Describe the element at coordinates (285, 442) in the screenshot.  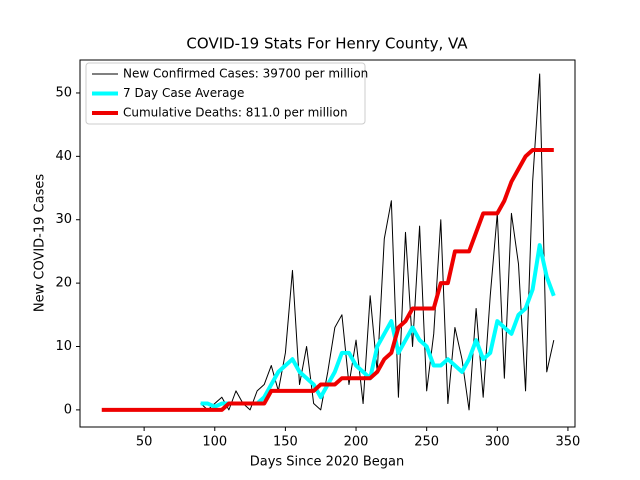
I see `x-tick-label: 150` at that location.